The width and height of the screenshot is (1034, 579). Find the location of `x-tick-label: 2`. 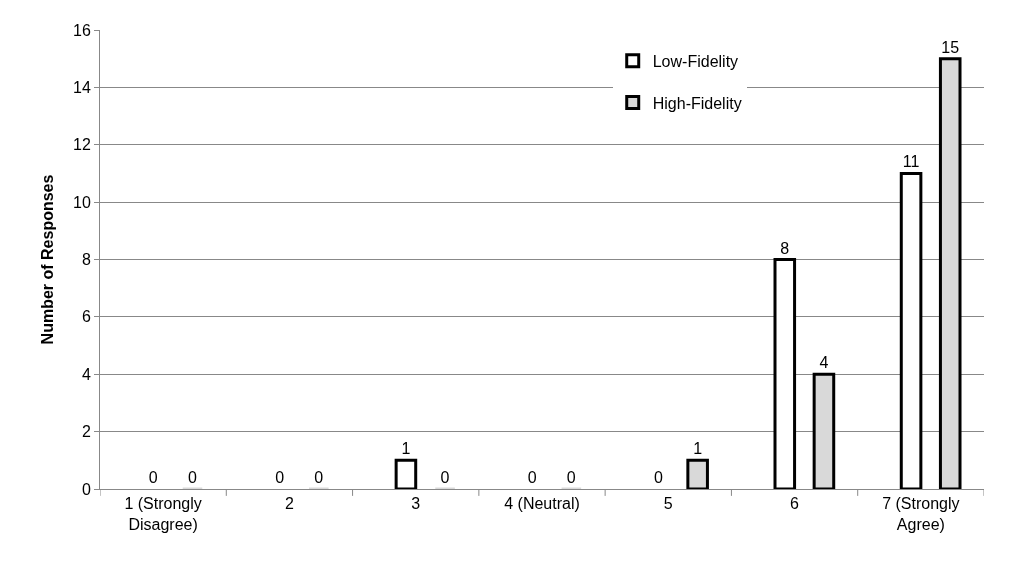

x-tick-label: 2 is located at coordinates (289, 504).